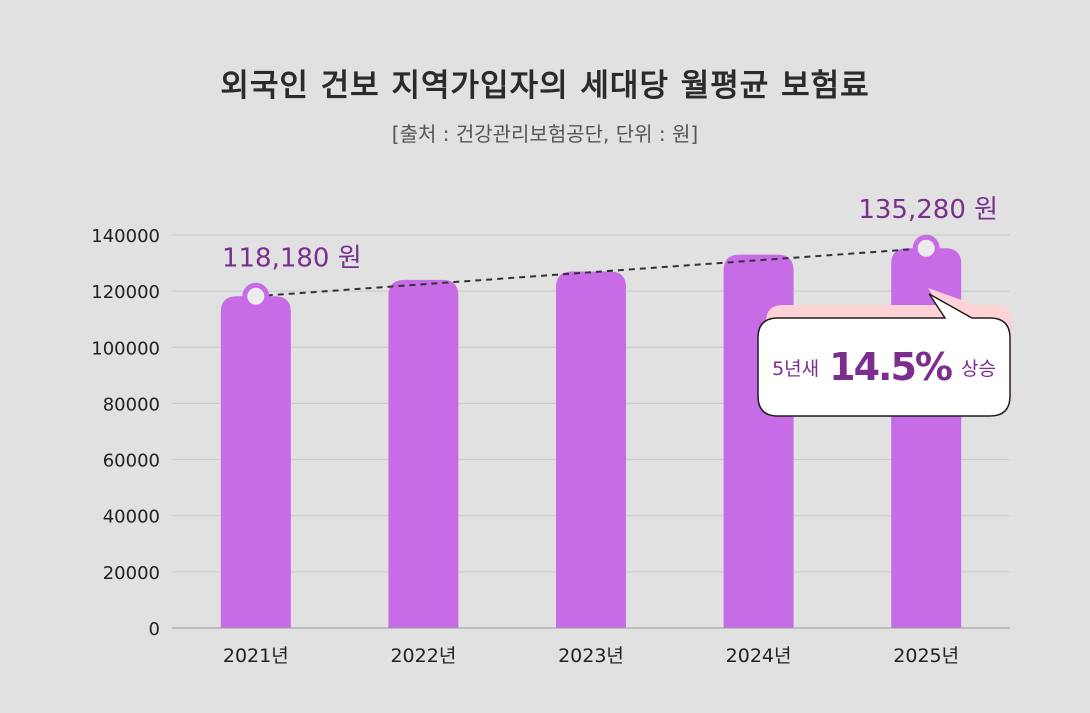 The image size is (1090, 713). I want to click on x-tick-label: 2023년, so click(591, 656).